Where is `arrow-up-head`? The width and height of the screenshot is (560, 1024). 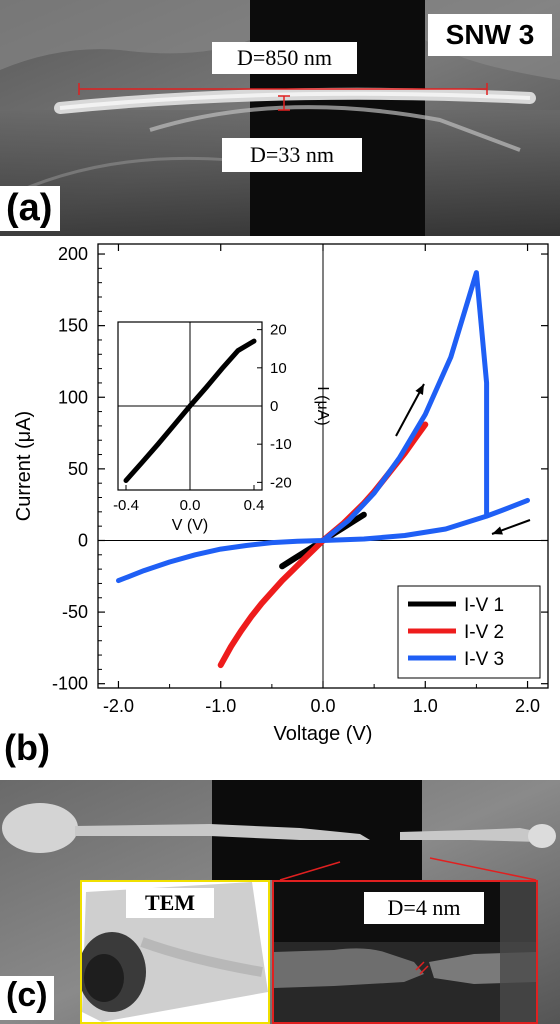
arrow-up-head is located at coordinates (419, 389).